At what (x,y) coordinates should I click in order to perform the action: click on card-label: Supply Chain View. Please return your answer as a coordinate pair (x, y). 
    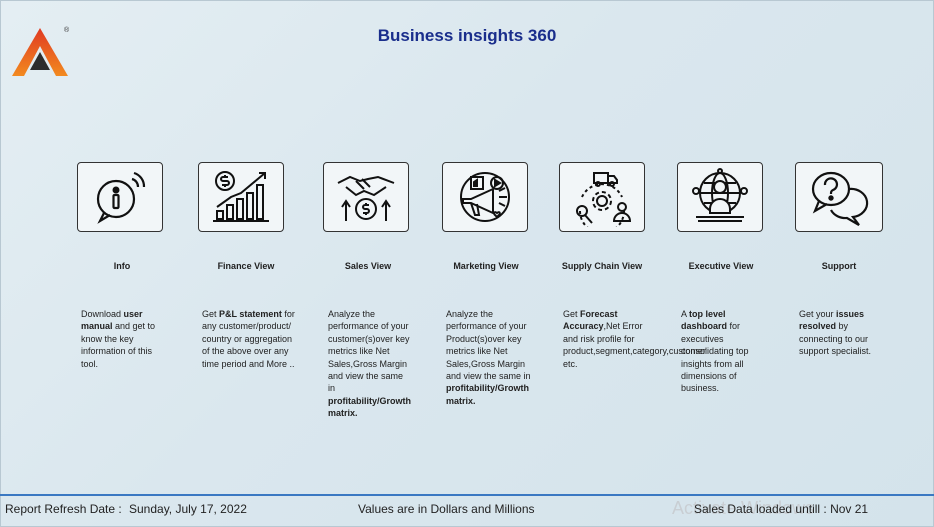
    Looking at the image, I should click on (602, 266).